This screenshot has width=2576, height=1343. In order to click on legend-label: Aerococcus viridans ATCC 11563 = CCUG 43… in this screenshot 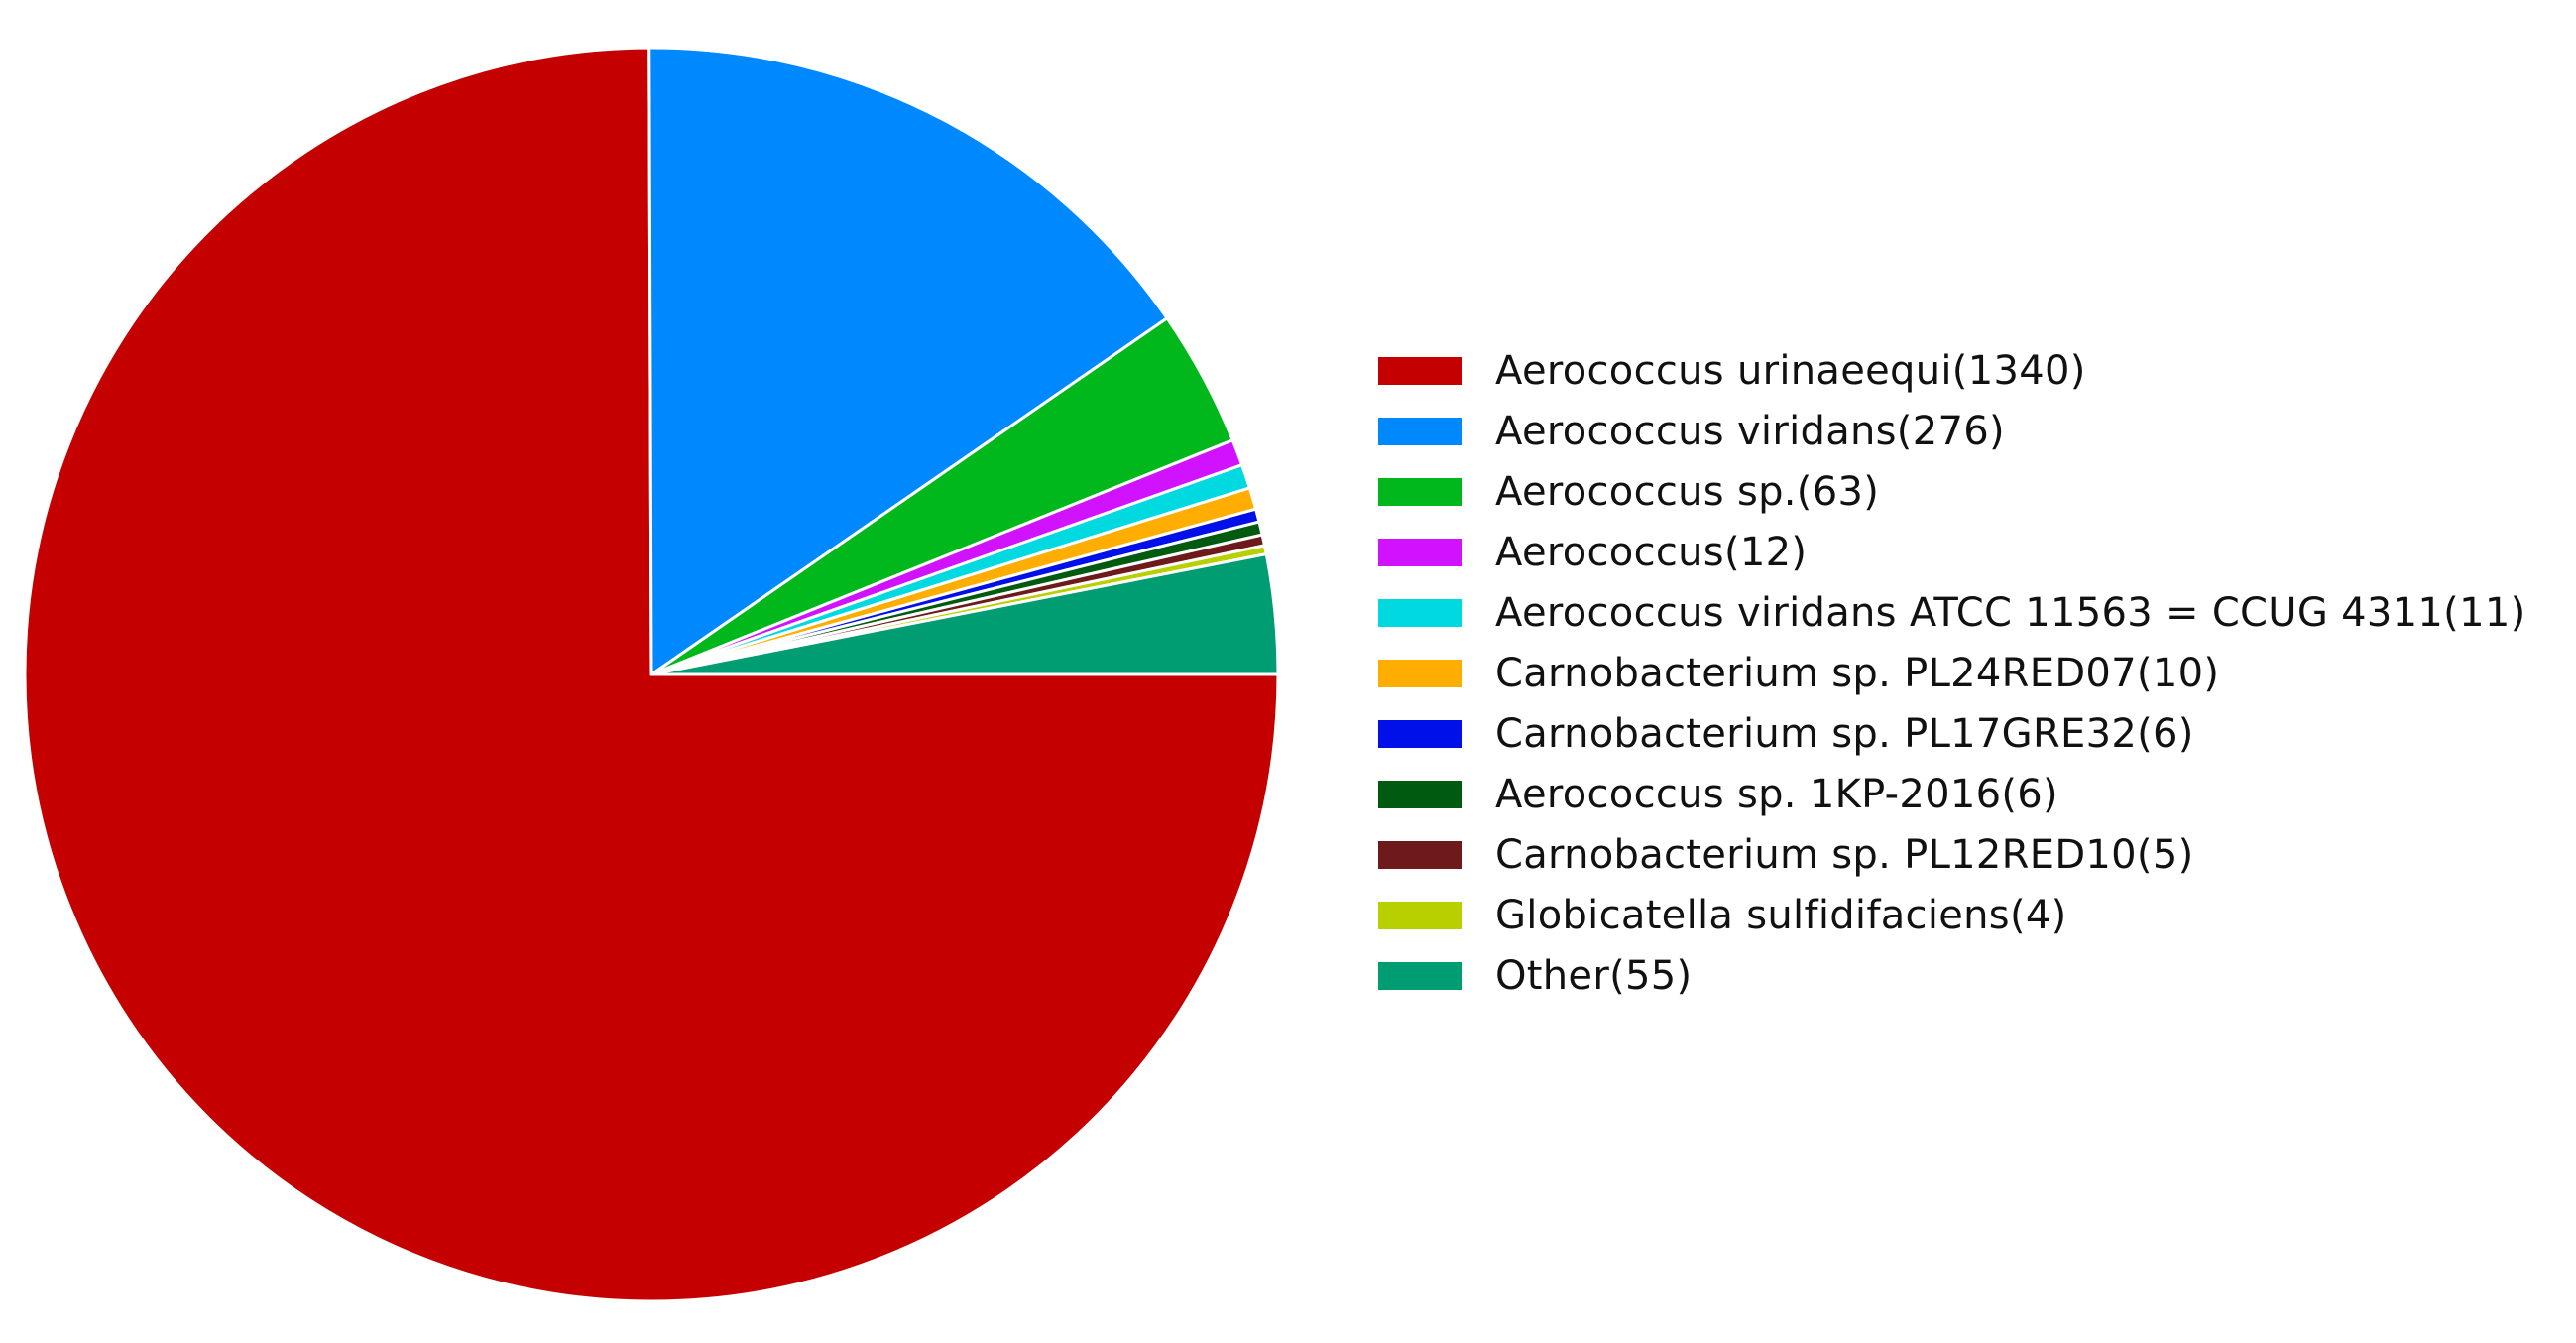, I will do `click(2010, 612)`.